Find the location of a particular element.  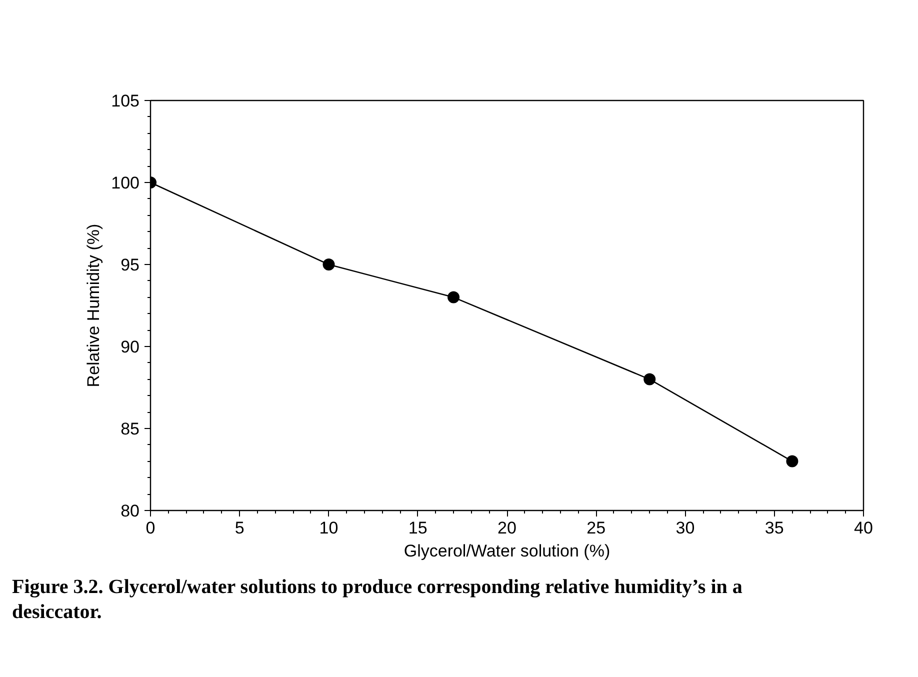

y-axis-title: Relative Humidity (%) is located at coordinates (94, 306).